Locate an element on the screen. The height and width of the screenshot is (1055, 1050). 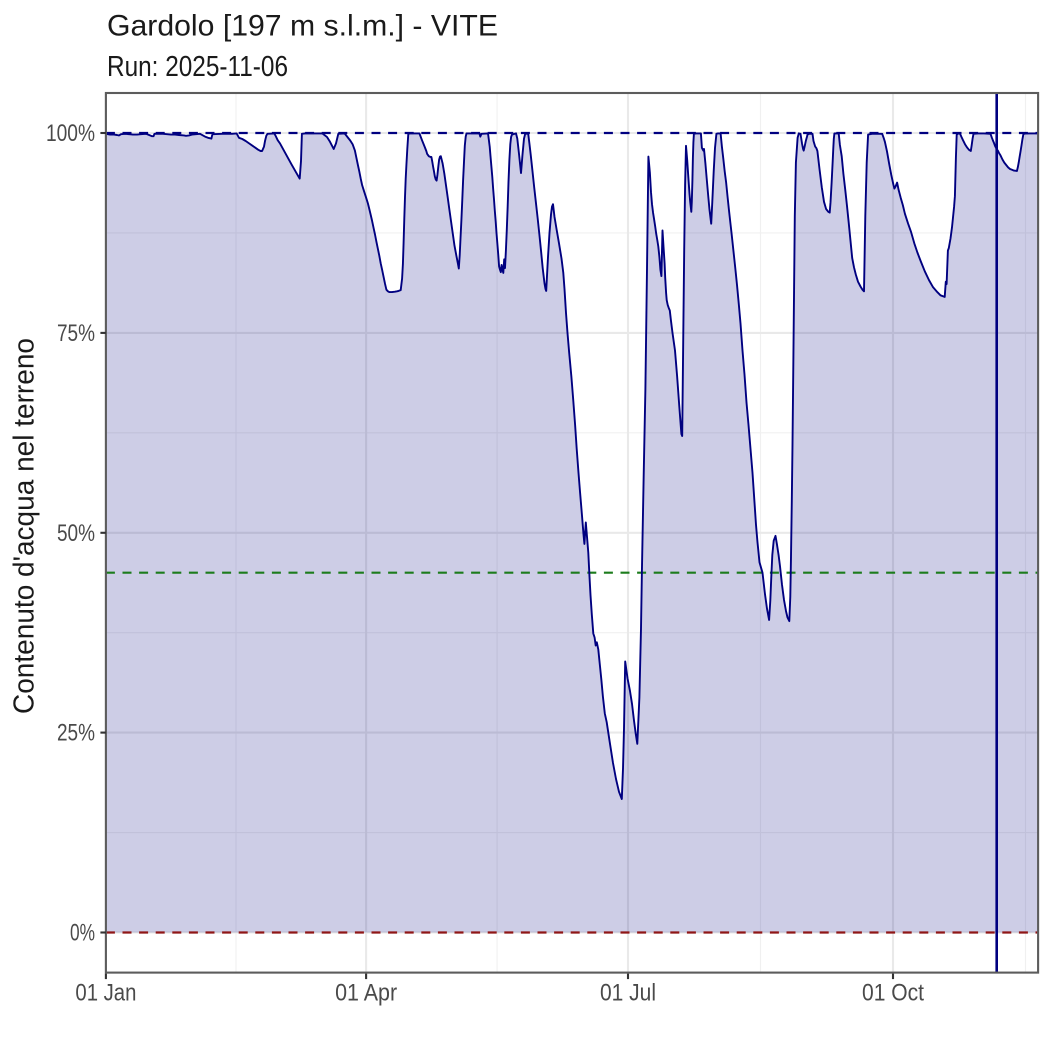
svg-text: 01 Jan is located at coordinates (105, 993).